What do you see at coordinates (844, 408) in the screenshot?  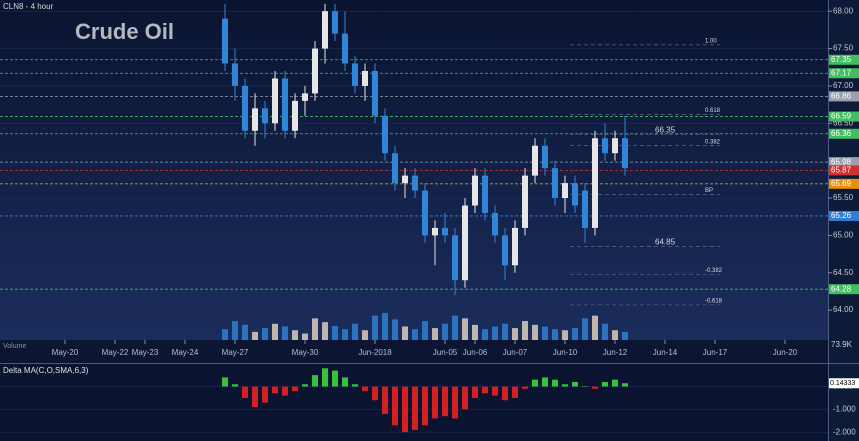 I see `indicator-tick-label: -1.000` at bounding box center [844, 408].